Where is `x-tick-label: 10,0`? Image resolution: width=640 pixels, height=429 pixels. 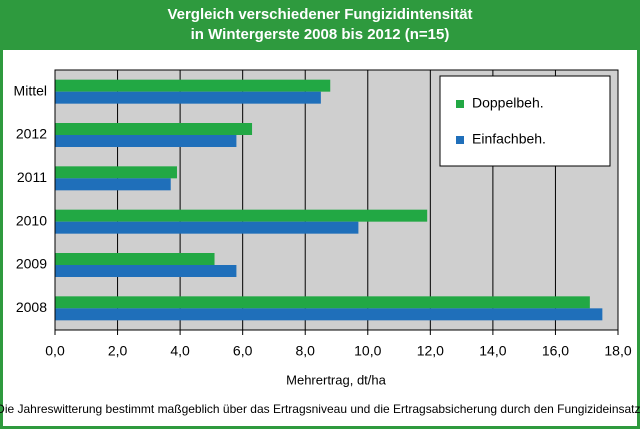 x-tick-label: 10,0 is located at coordinates (367, 351).